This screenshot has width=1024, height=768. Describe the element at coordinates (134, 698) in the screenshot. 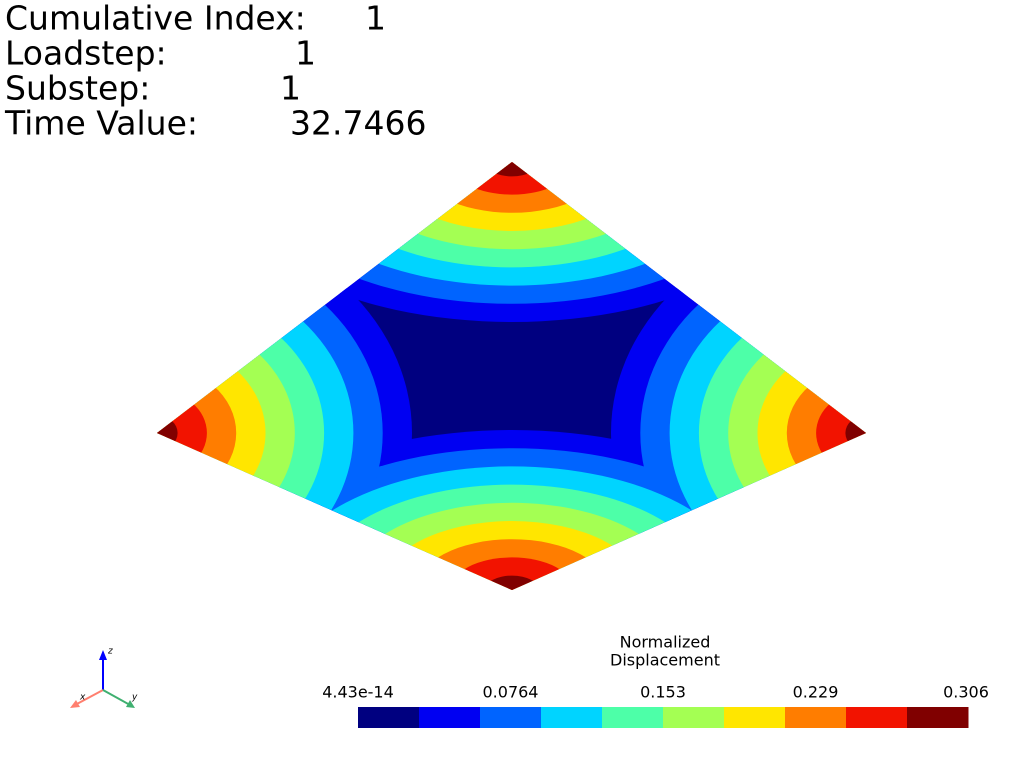

I see `y-label: y` at that location.